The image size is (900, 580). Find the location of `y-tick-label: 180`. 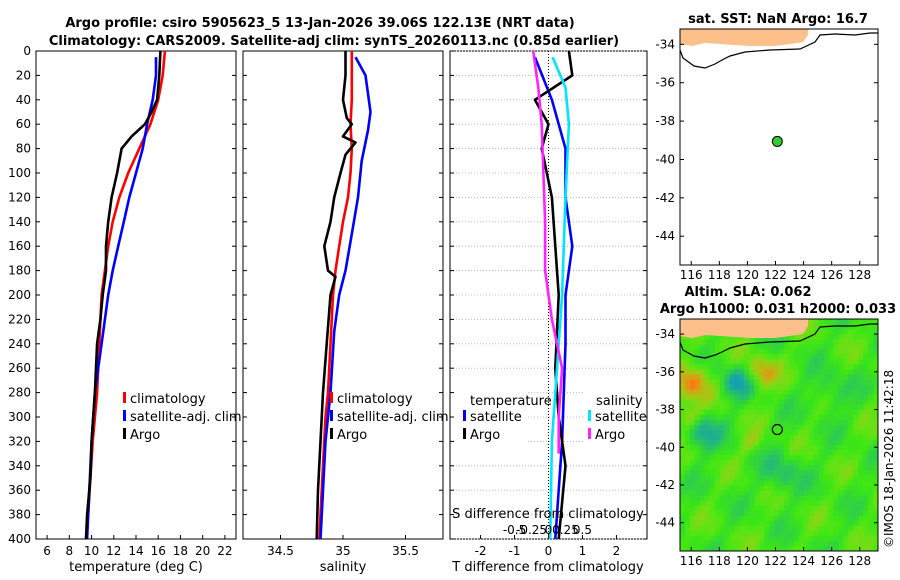

y-tick-label: 180 is located at coordinates (19, 271).